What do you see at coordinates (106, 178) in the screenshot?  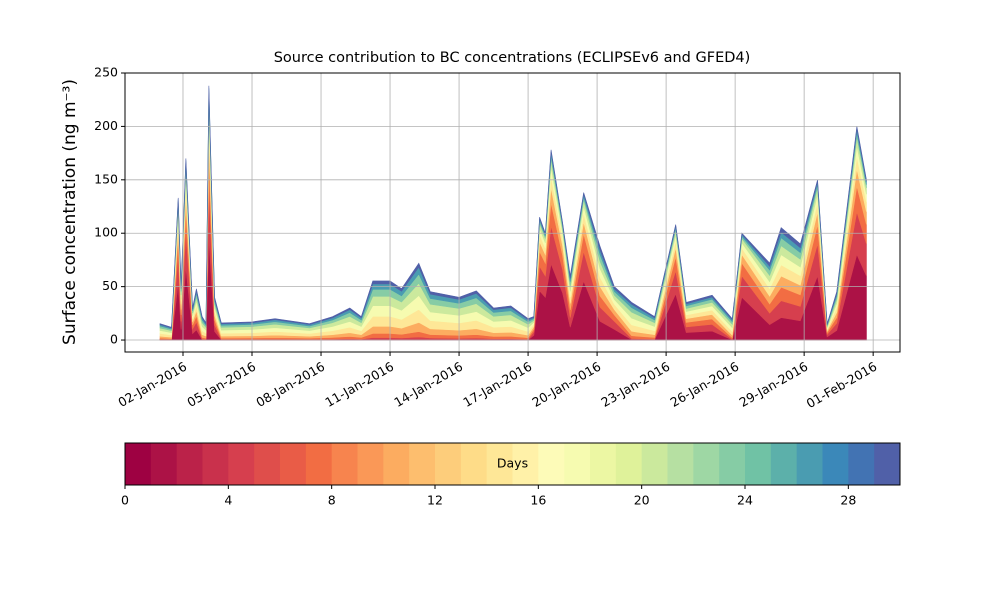 I see `y-tick-label: 150` at bounding box center [106, 178].